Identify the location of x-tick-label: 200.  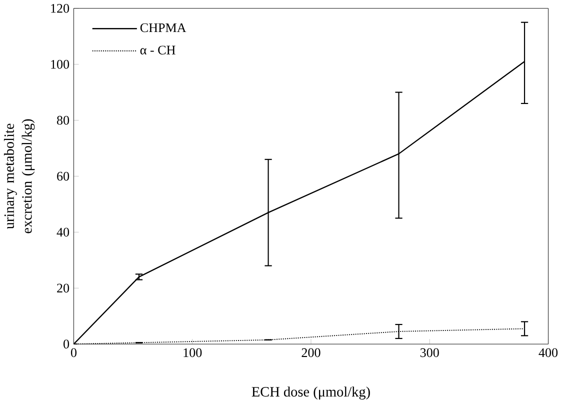
(311, 352).